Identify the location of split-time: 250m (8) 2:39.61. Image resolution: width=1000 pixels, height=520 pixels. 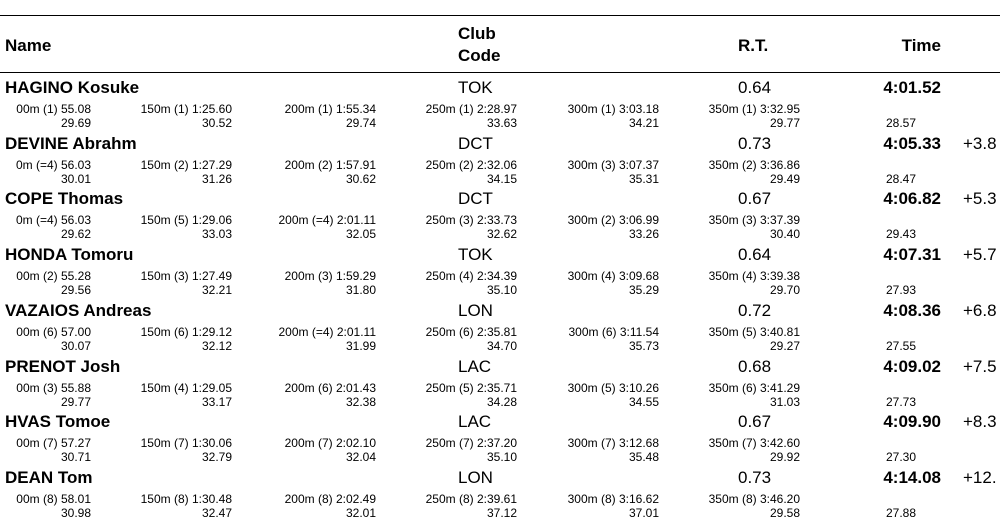
(471, 498).